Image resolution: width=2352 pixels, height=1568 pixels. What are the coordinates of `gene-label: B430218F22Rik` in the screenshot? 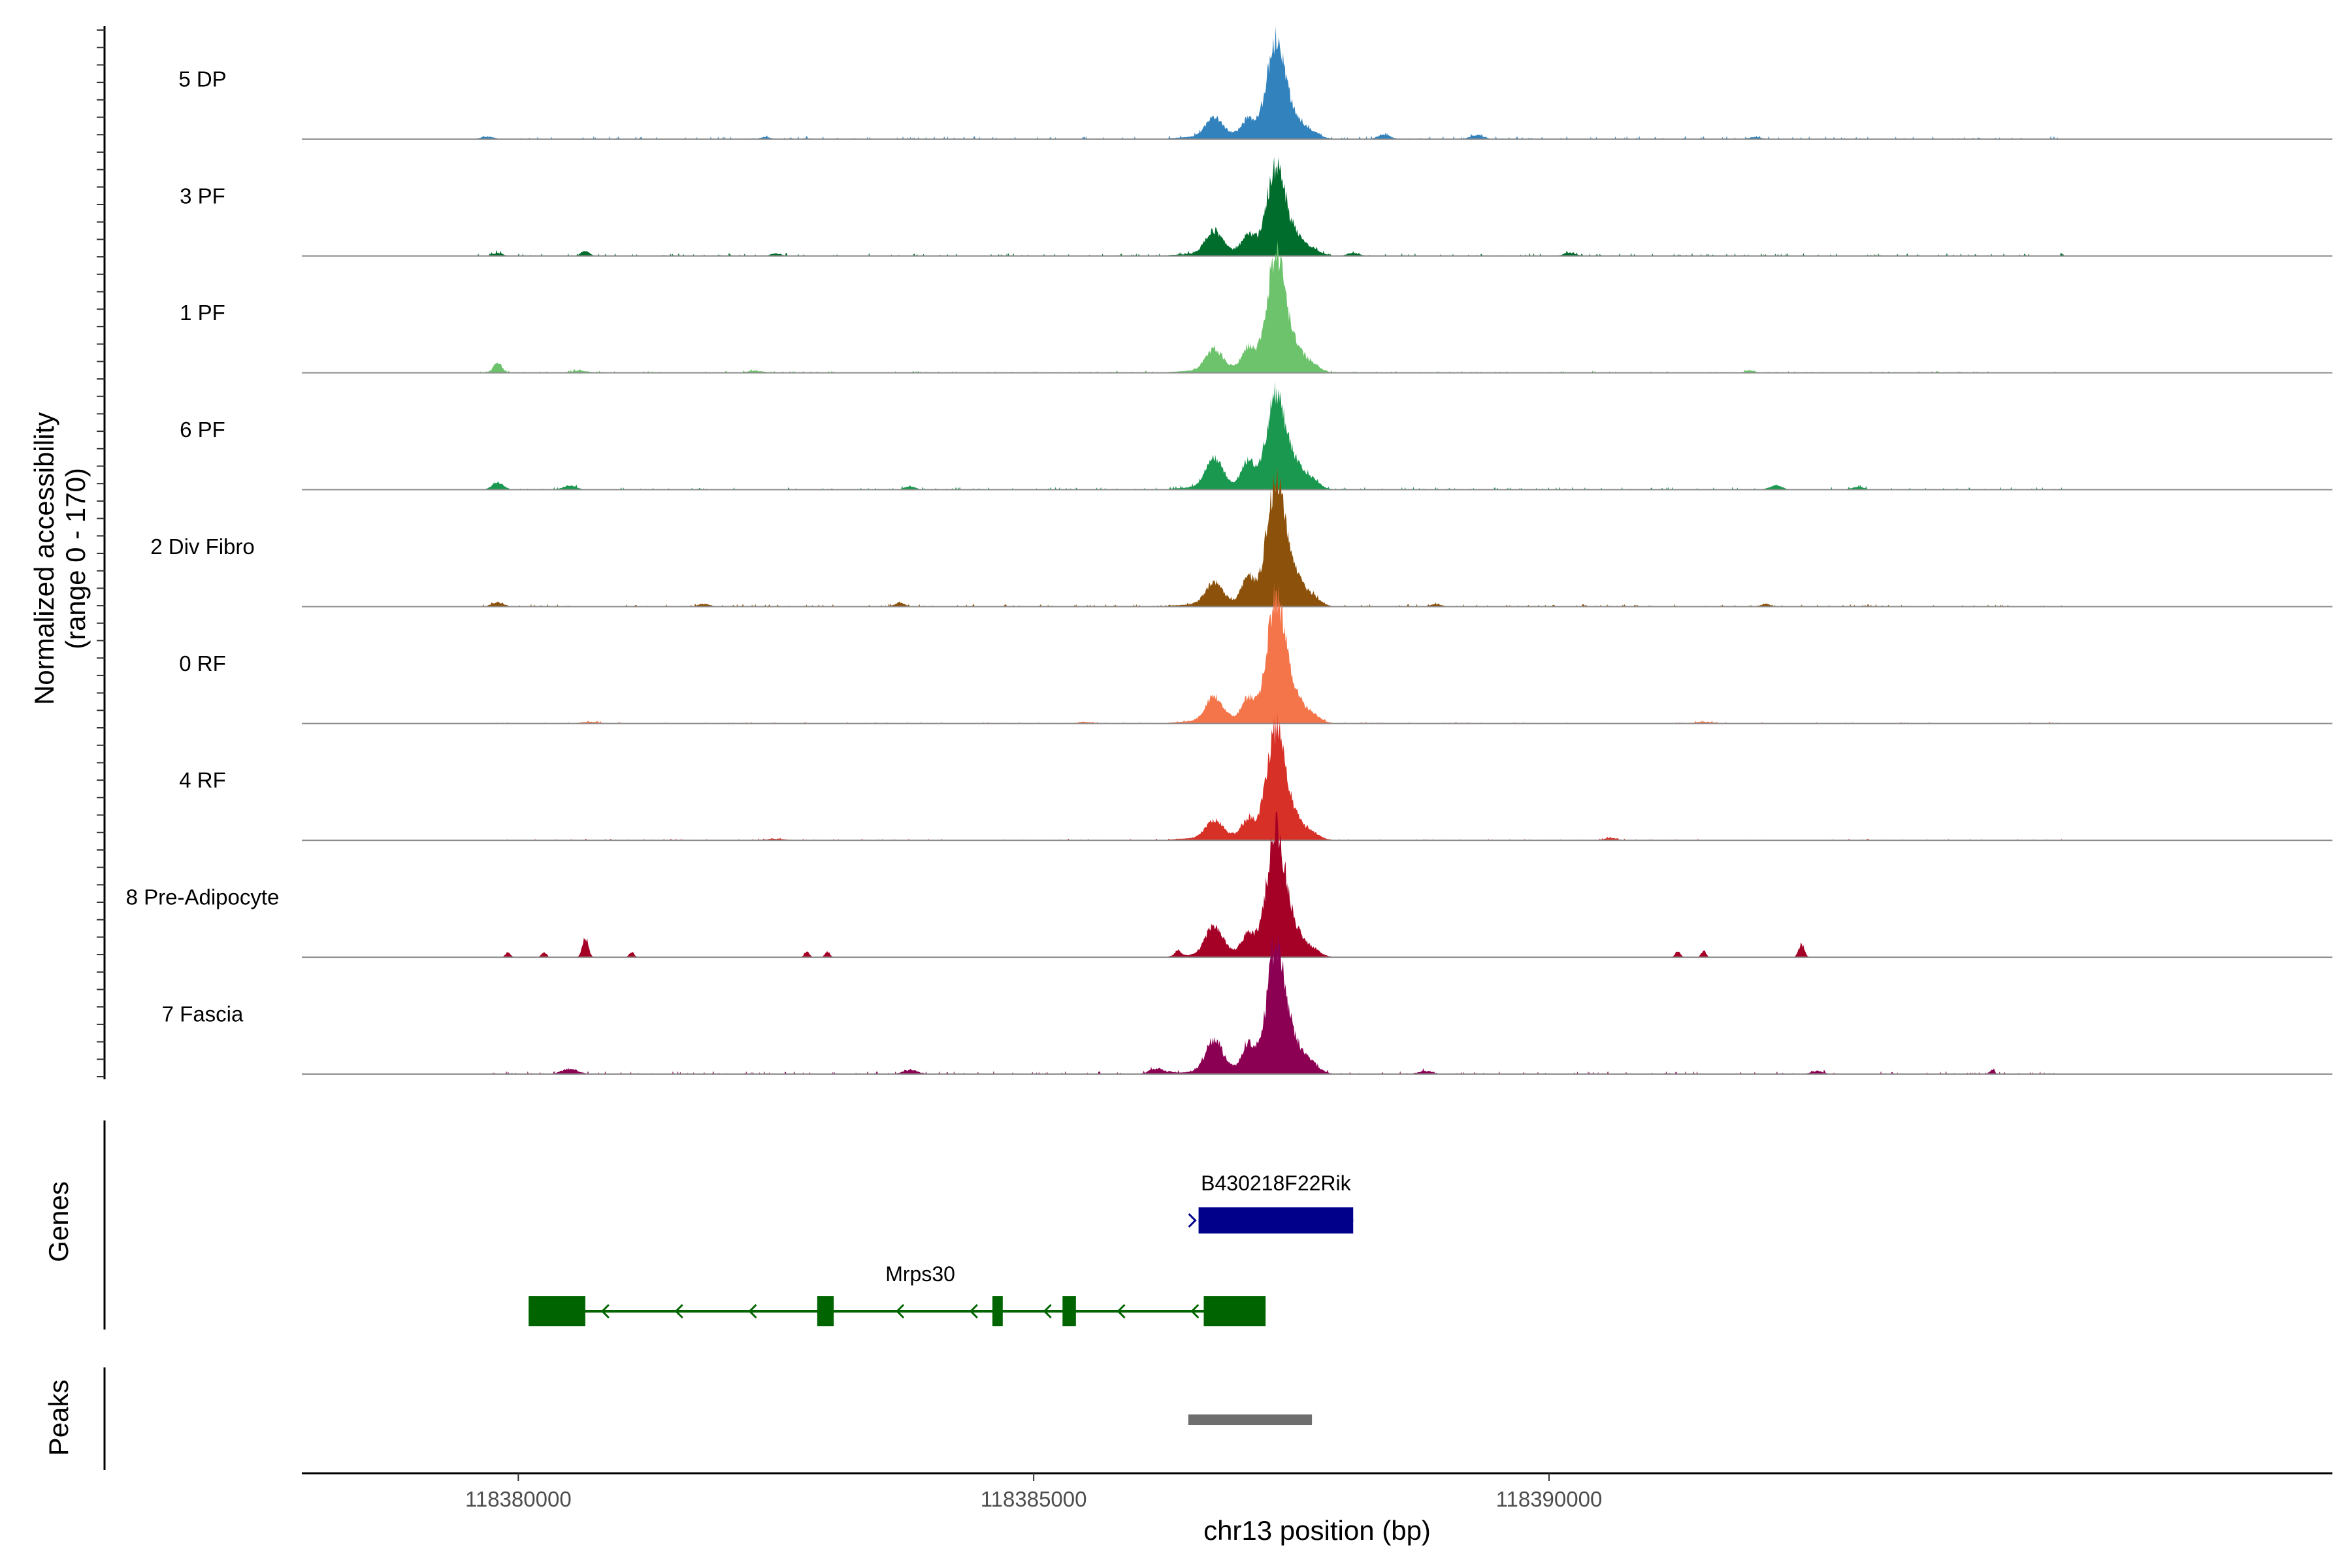 It's located at (1276, 1183).